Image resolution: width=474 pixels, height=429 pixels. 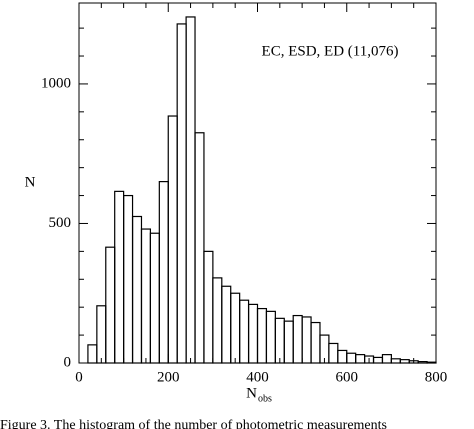 What do you see at coordinates (330, 51) in the screenshot?
I see `annotation: EC, ESD, ED (11,076)` at bounding box center [330, 51].